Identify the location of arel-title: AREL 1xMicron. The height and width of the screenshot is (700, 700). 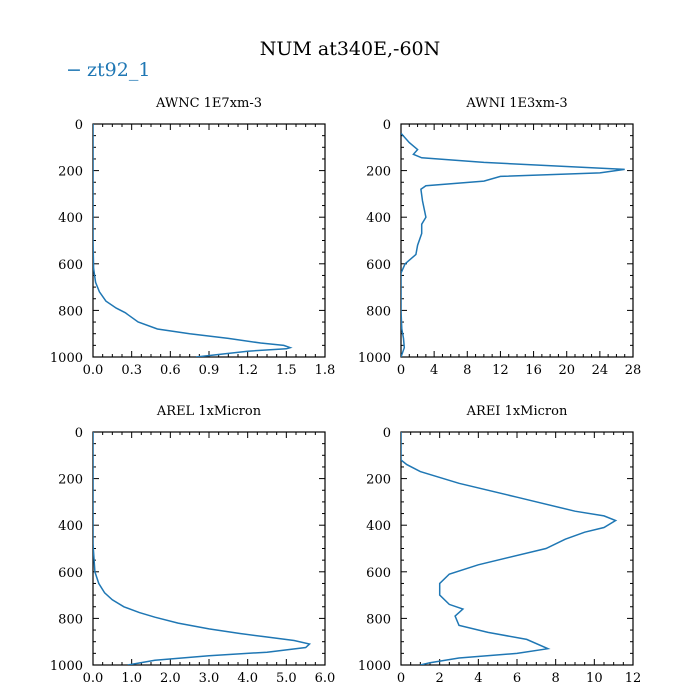
(209, 411).